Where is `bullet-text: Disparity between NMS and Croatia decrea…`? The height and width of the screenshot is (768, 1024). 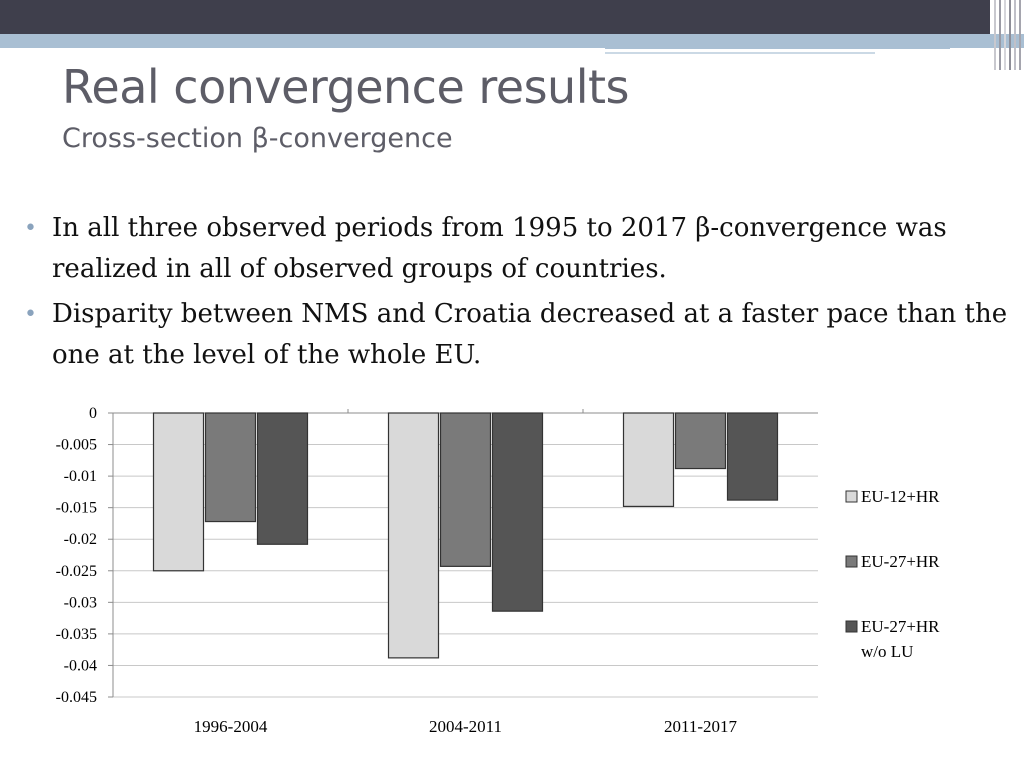
bullet-text: Disparity between NMS and Croatia decrea… is located at coordinates (530, 334).